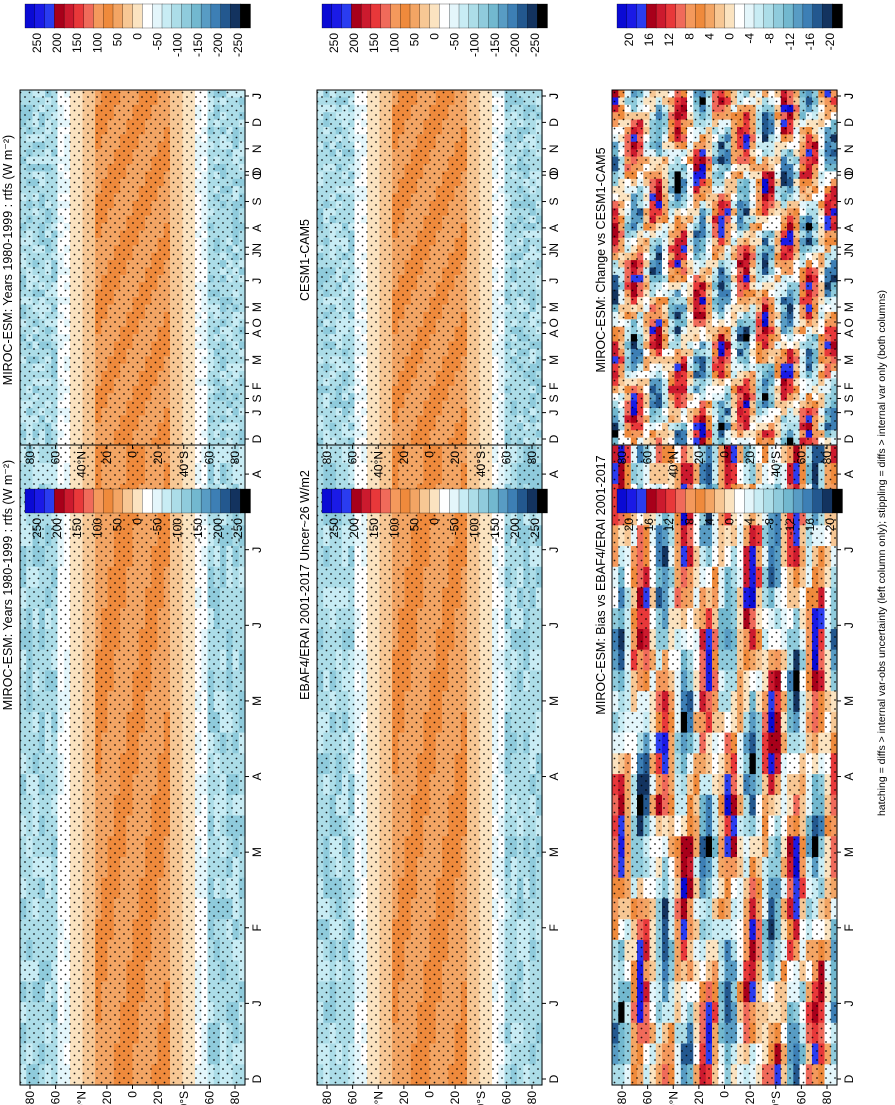 Image resolution: width=895 pixels, height=1105 pixels. What do you see at coordinates (77, 528) in the screenshot?
I see `colorbar-label: 150` at bounding box center [77, 528].